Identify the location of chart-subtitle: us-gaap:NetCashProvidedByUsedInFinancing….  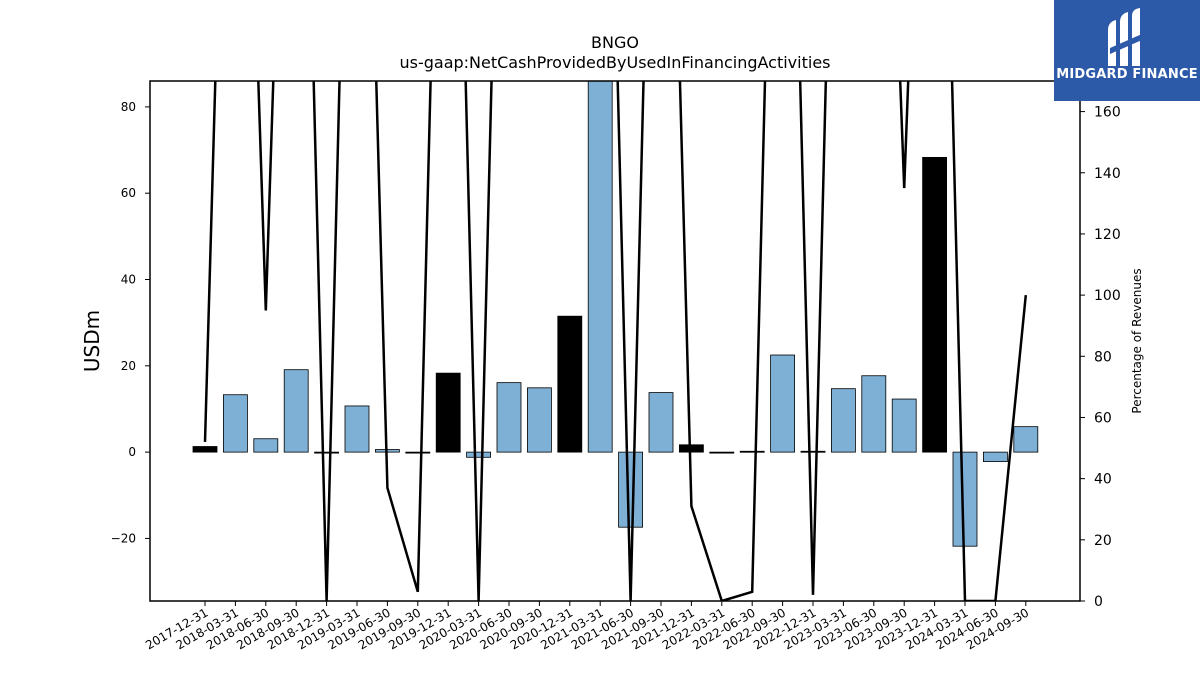
(614, 62).